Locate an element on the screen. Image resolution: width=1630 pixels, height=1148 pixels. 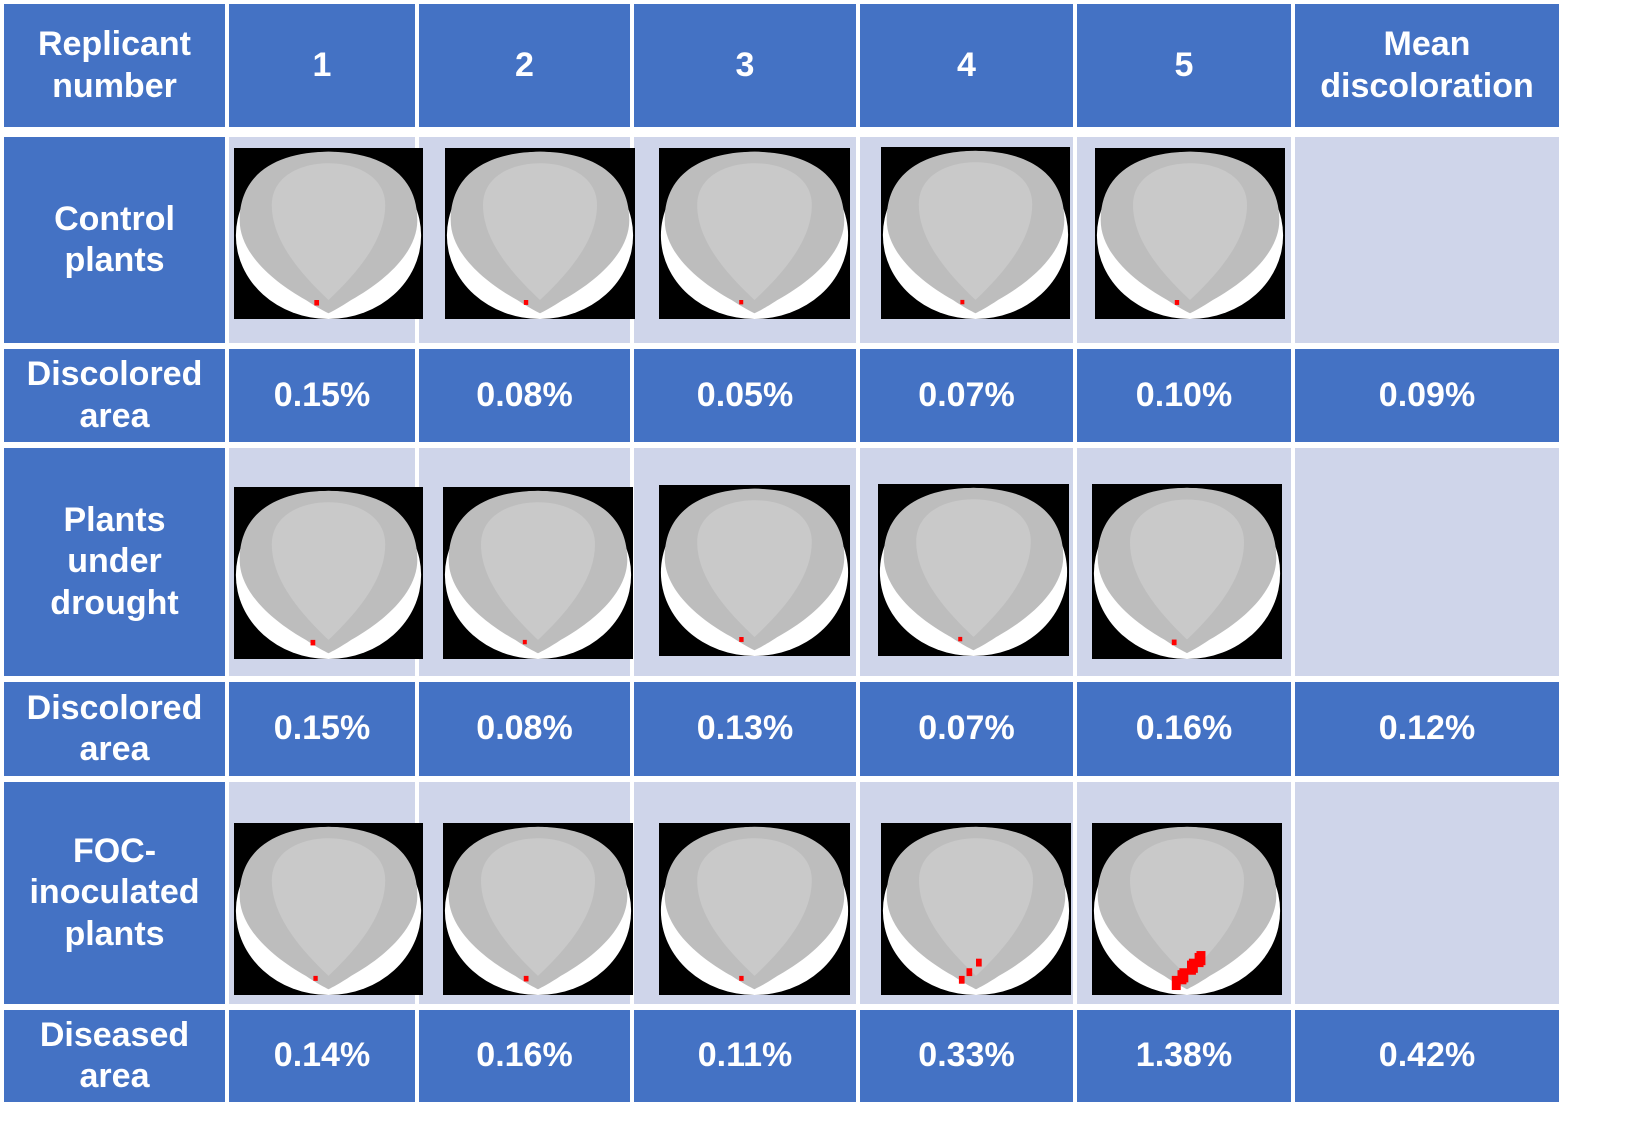
value-cell: 0.10% is located at coordinates (1184, 395).